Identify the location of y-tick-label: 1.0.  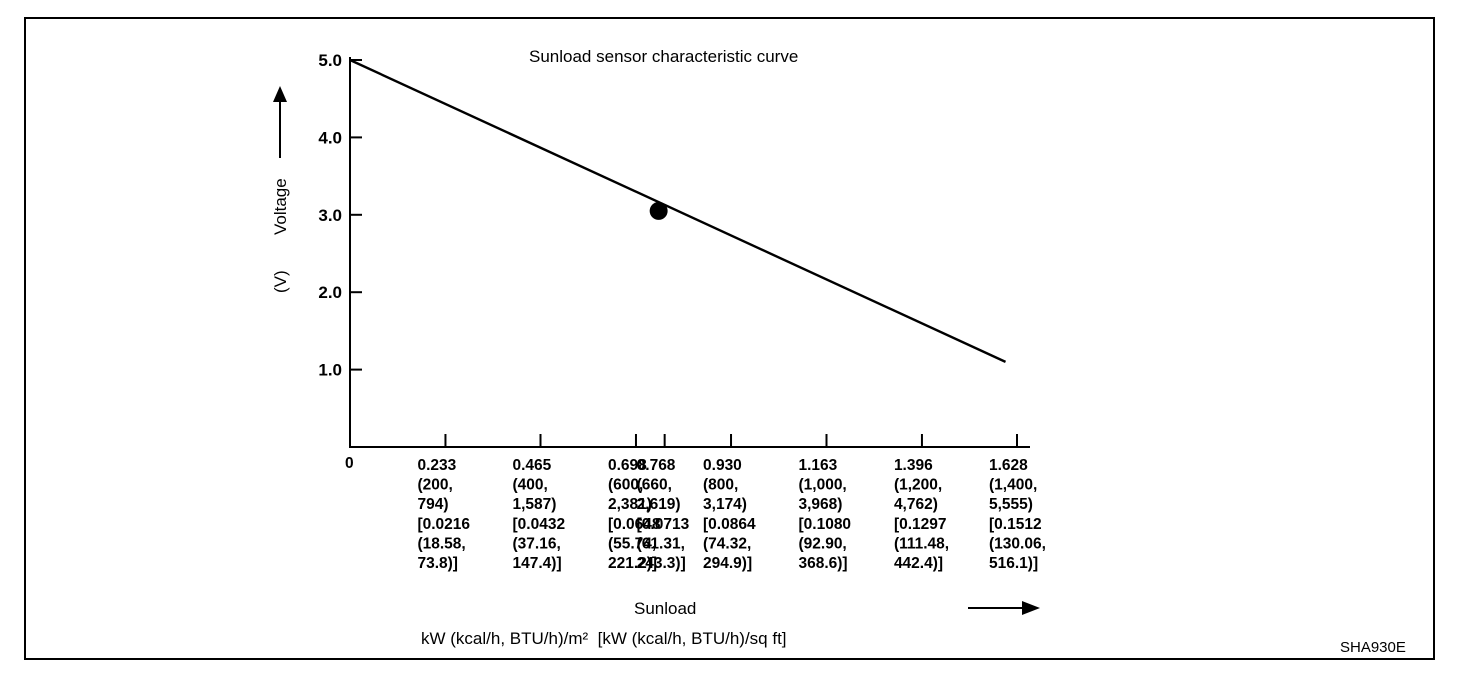
(330, 370).